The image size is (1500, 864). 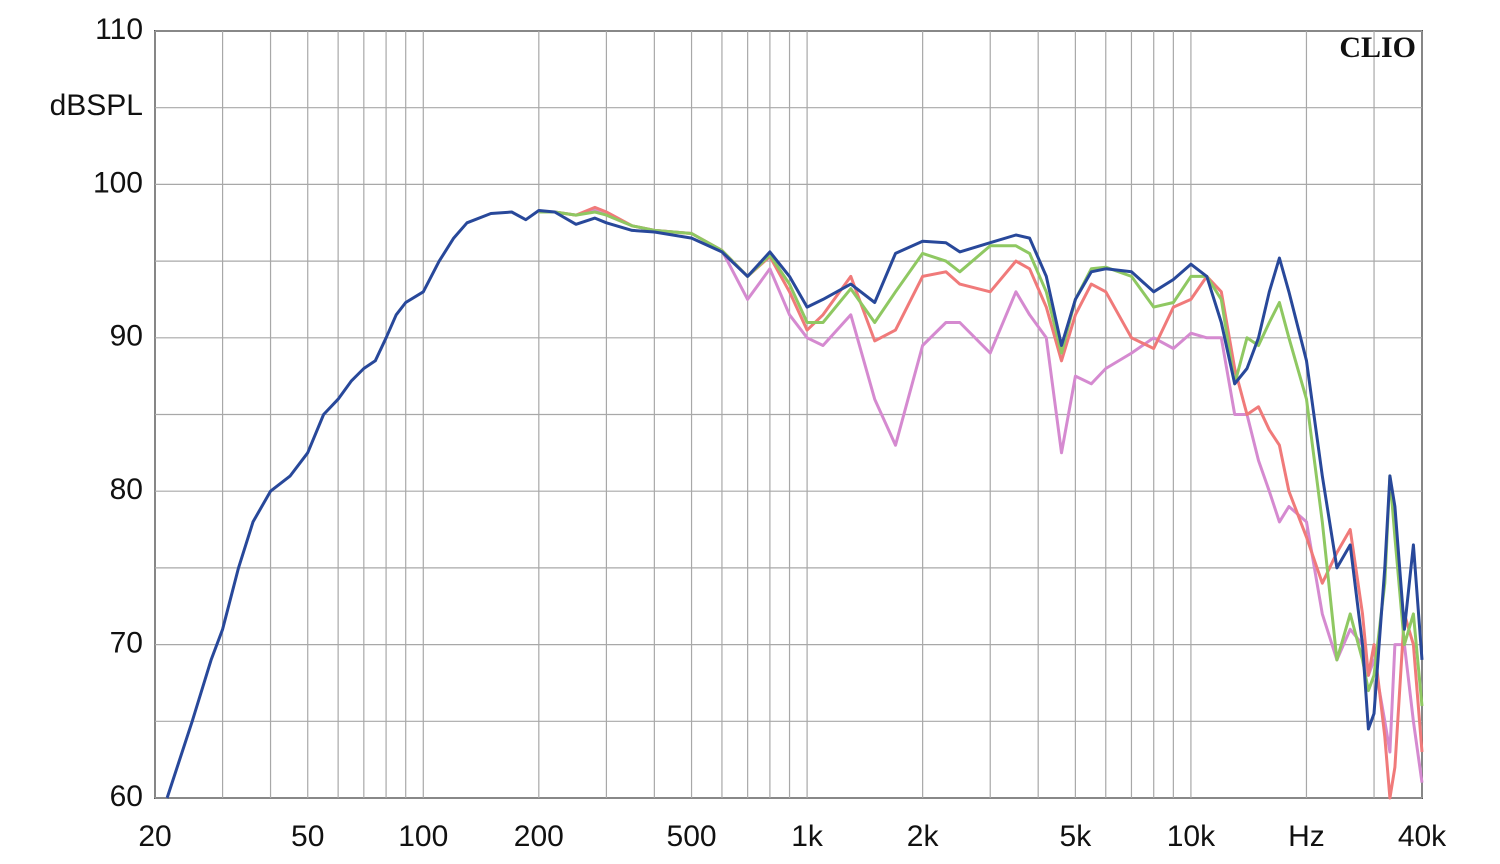 I want to click on x-tick-label: 40k, so click(x=1422, y=836).